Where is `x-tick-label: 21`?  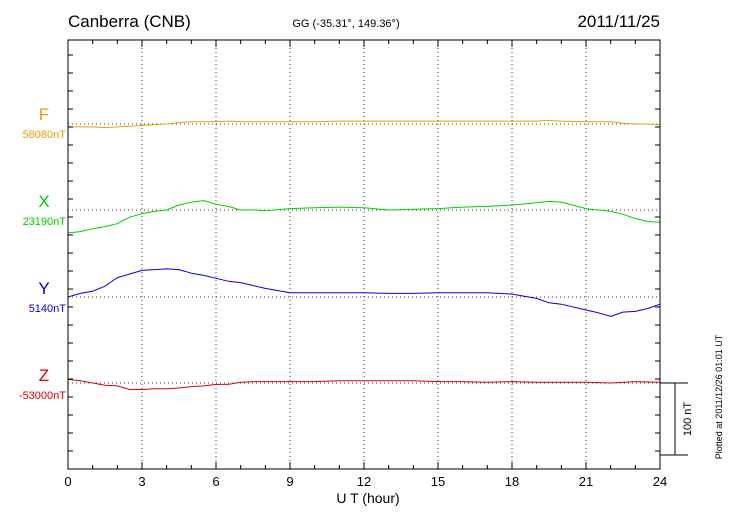
x-tick-label: 21 is located at coordinates (586, 481).